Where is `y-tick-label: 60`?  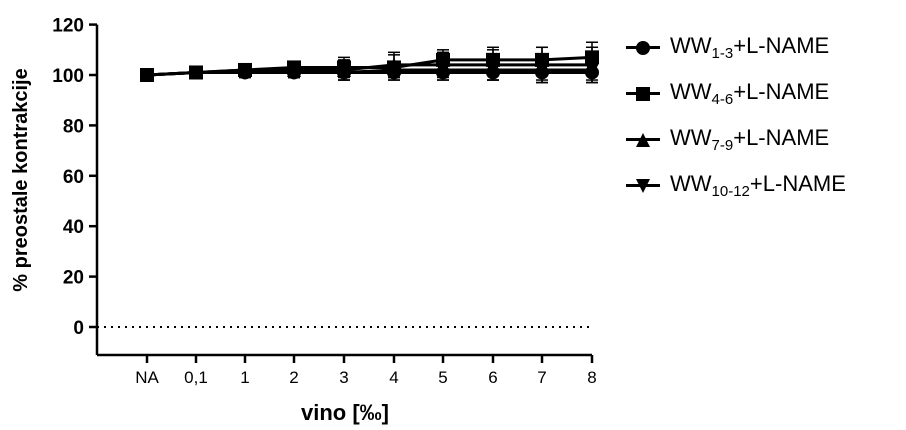
y-tick-label: 60 is located at coordinates (73, 177).